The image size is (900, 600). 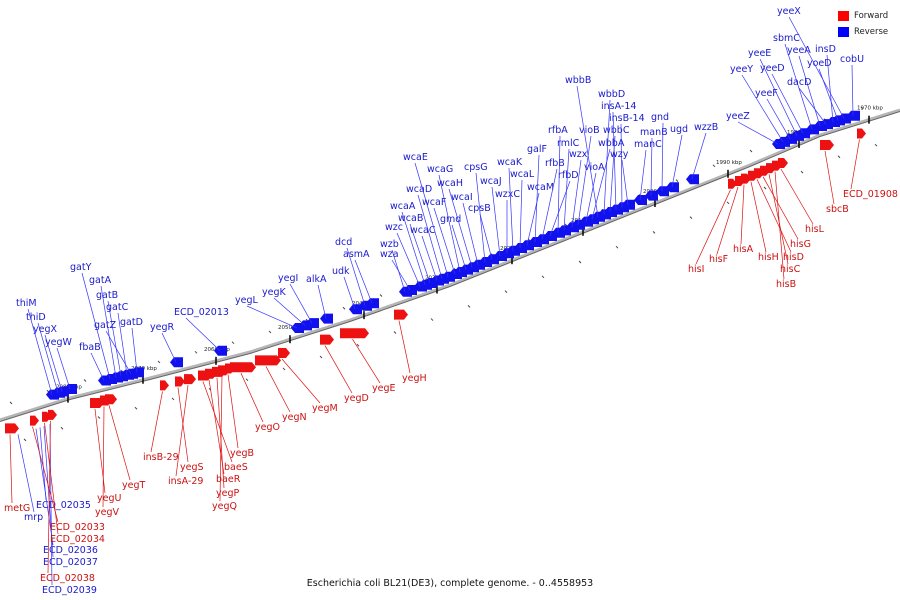 I want to click on gene-label-ugd: ugd, so click(x=679, y=129).